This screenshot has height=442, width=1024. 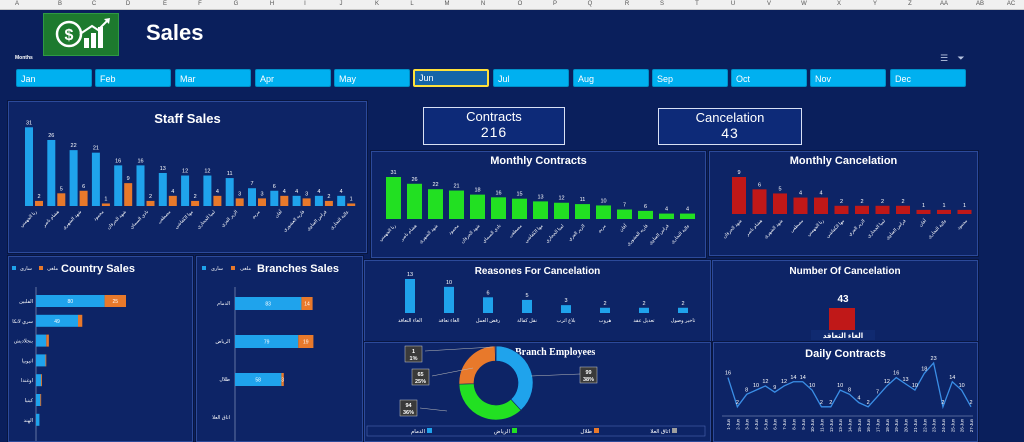 I want to click on monthly-cancelation-value: 6, so click(x=759, y=185).